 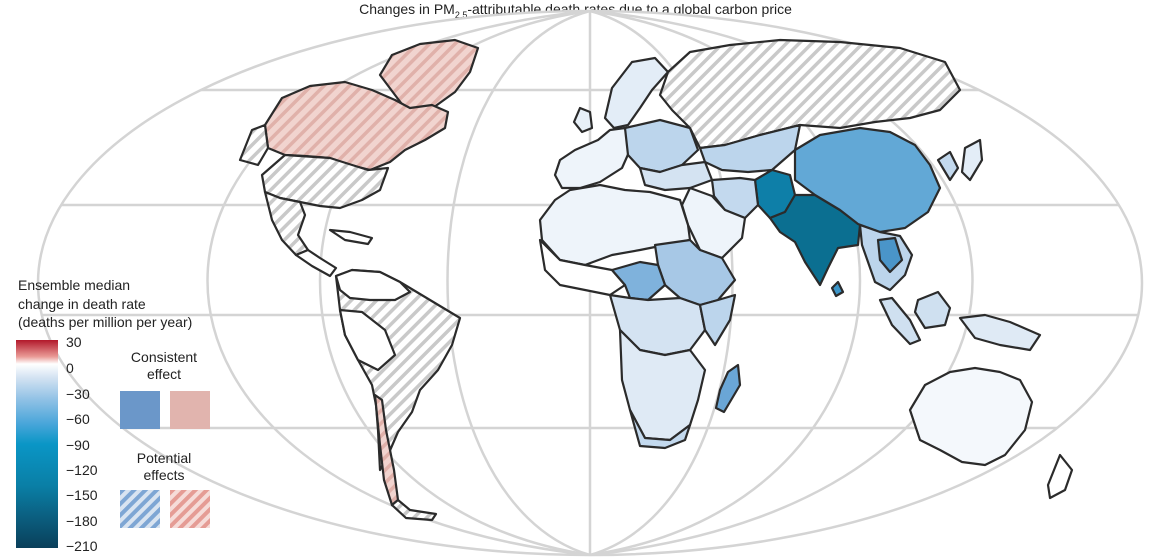 I want to click on indonesia-sumatra, so click(x=900, y=321).